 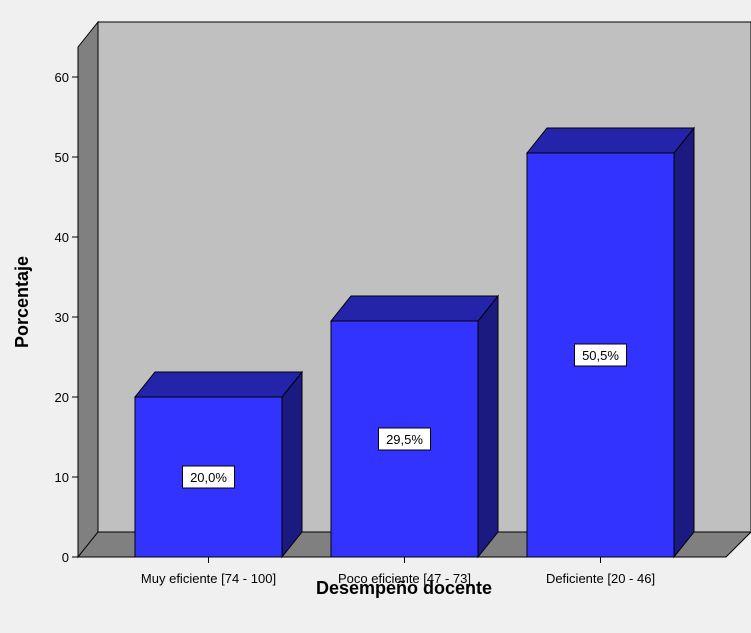 I want to click on y-tick-label: 50, so click(x=62, y=157).